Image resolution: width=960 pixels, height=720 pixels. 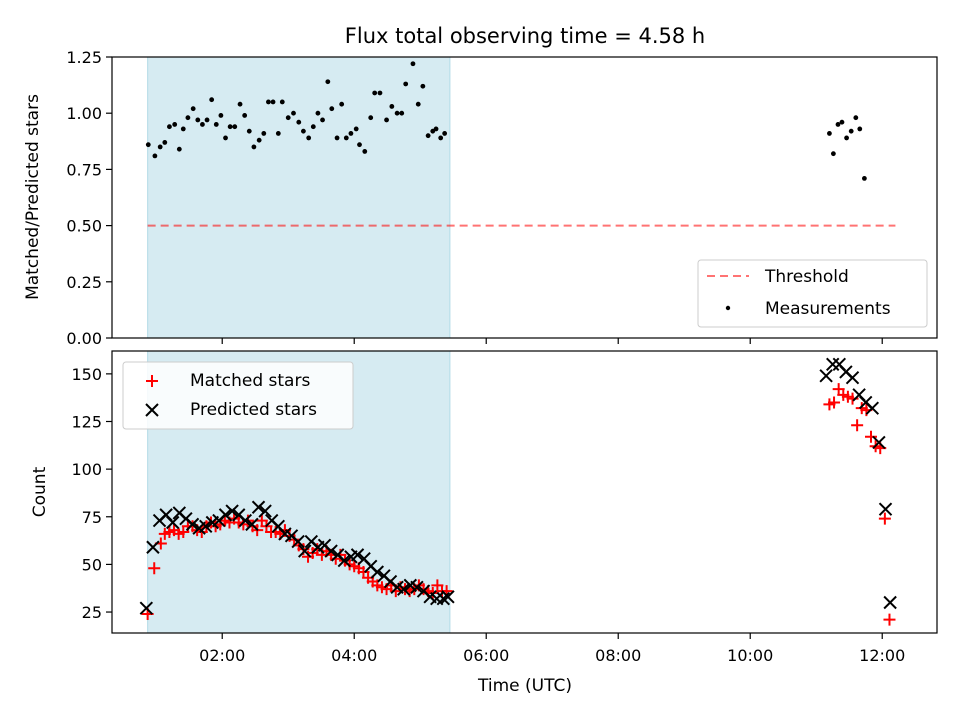 I want to click on top-x-ticks, so click(x=552, y=341).